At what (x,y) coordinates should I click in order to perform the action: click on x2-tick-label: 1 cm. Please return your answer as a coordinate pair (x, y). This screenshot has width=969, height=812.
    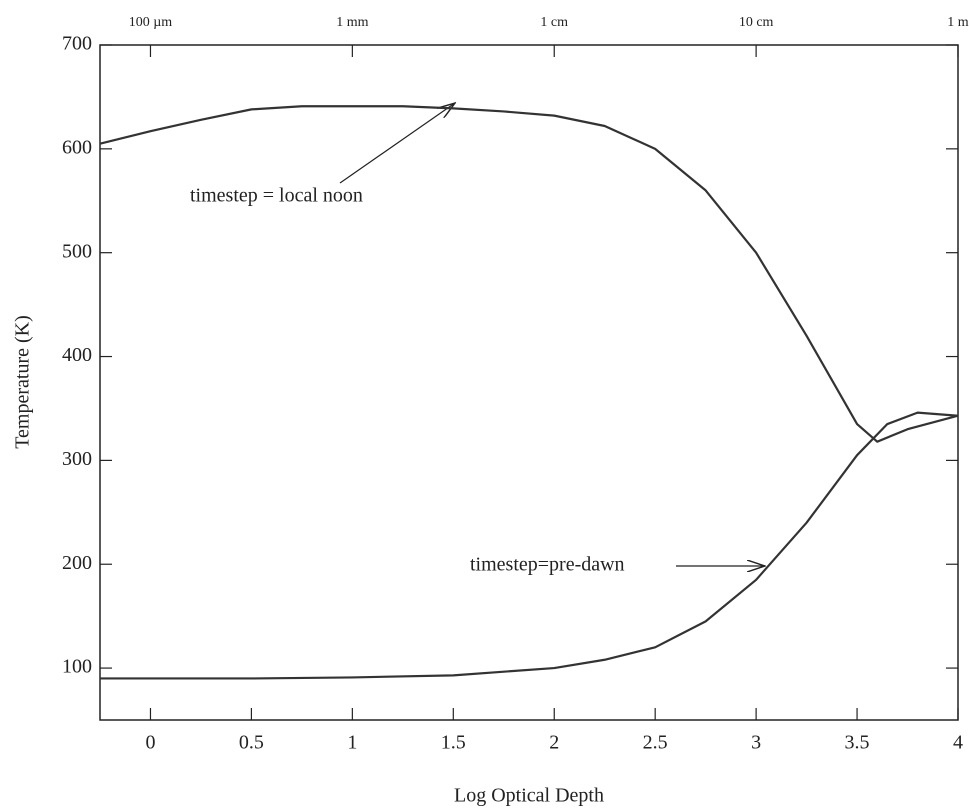
    Looking at the image, I should click on (554, 22).